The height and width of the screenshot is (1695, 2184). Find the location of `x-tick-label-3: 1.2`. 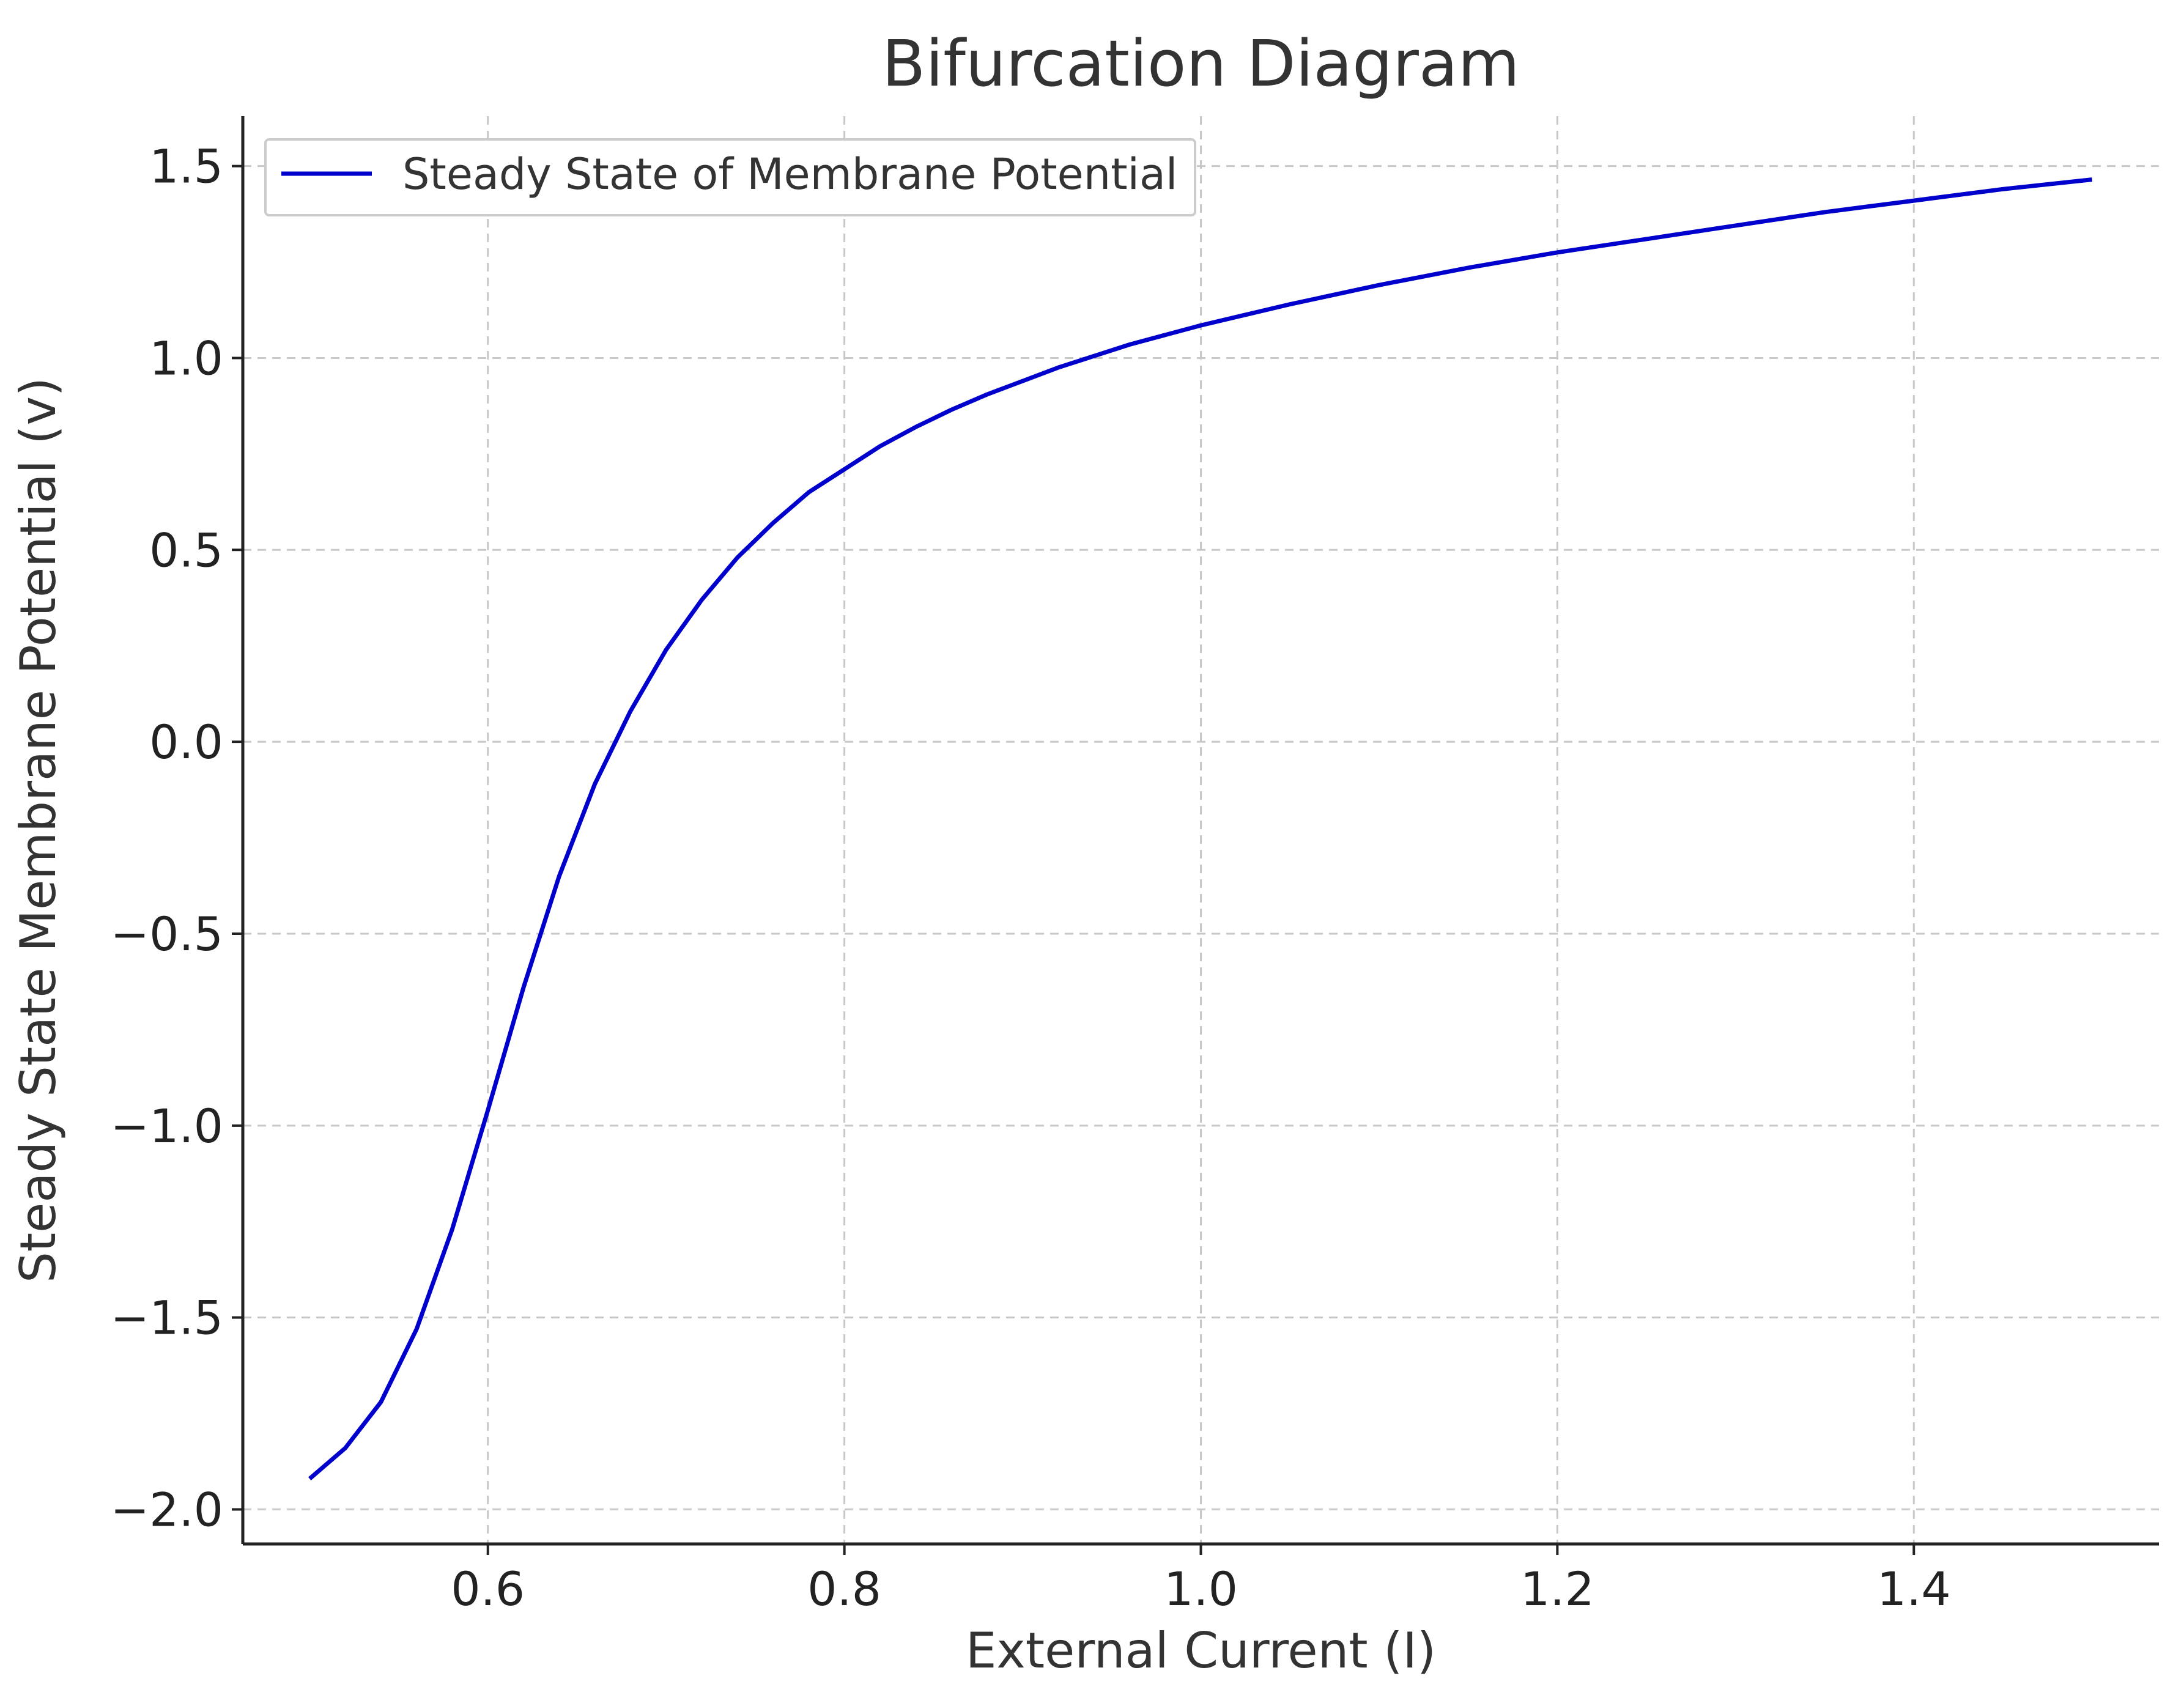

x-tick-label-3: 1.2 is located at coordinates (1557, 1589).